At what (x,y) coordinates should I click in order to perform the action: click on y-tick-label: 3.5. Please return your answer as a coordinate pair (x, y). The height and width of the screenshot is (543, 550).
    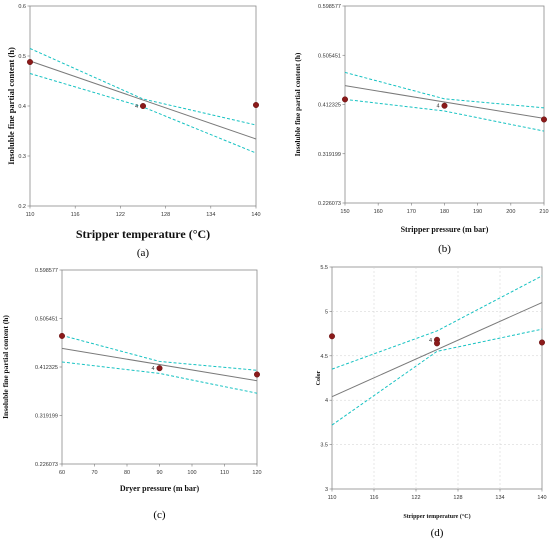
    Looking at the image, I should click on (324, 446).